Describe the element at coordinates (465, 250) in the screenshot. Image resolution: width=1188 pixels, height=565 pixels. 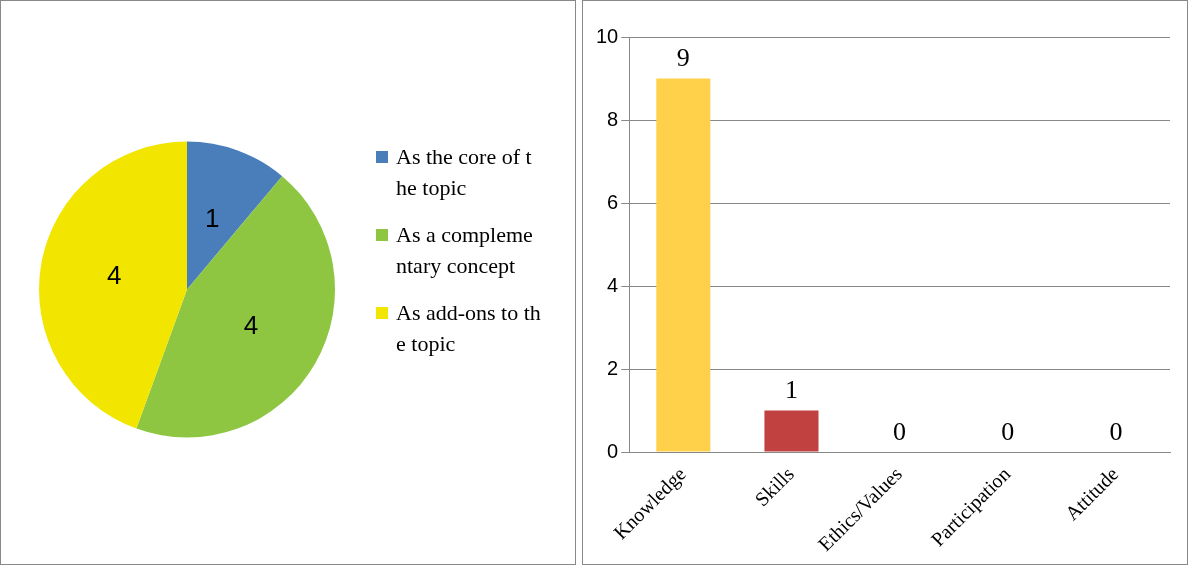
I see `legend-label: As a complementary concept` at that location.